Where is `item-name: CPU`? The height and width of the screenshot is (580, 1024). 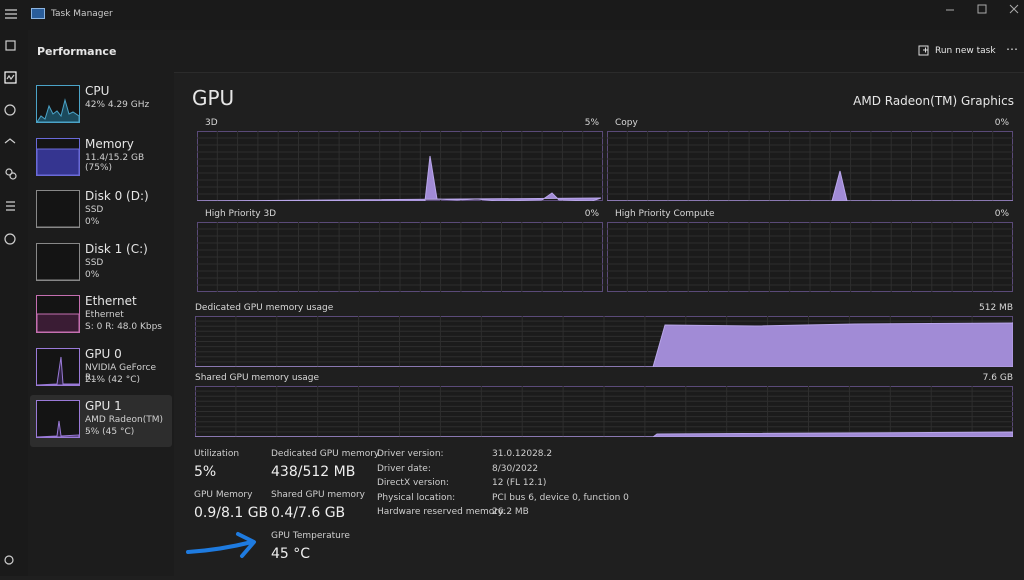
item-name: CPU is located at coordinates (97, 91).